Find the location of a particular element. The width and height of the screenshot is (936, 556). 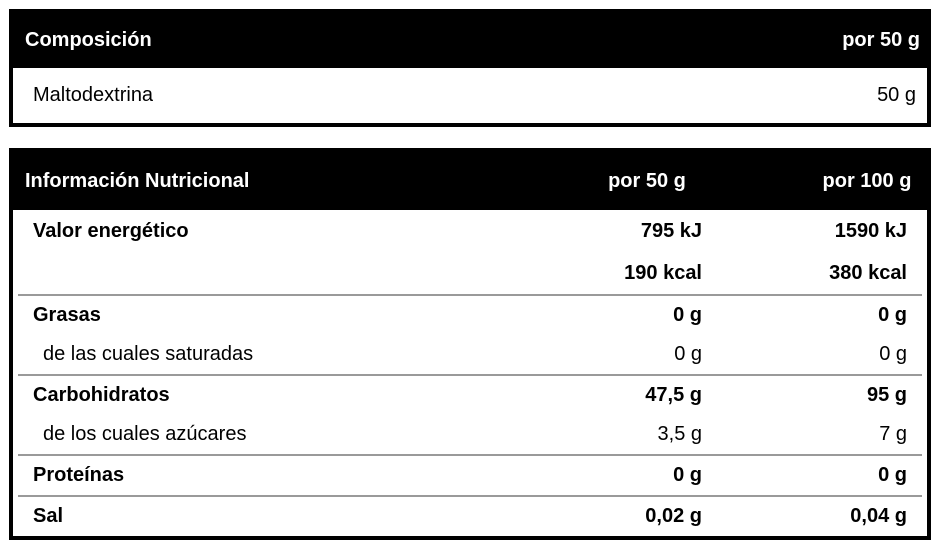

nutrition-header-title: Información Nutricional is located at coordinates (137, 180).